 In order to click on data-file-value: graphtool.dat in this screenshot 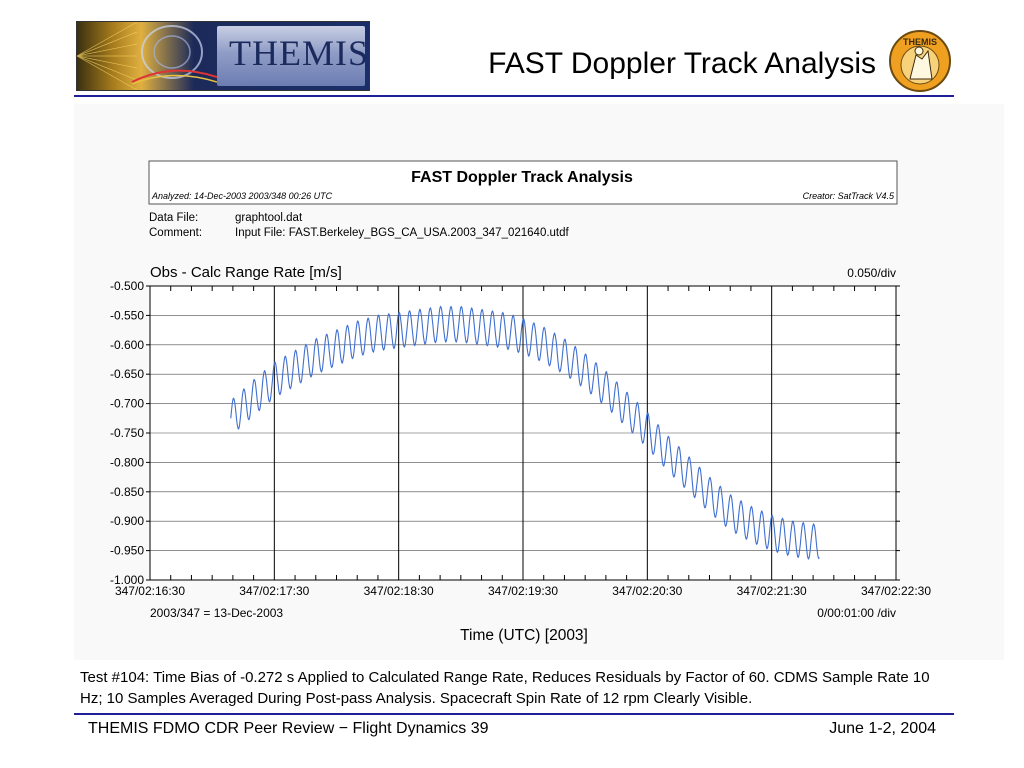, I will do `click(269, 218)`.